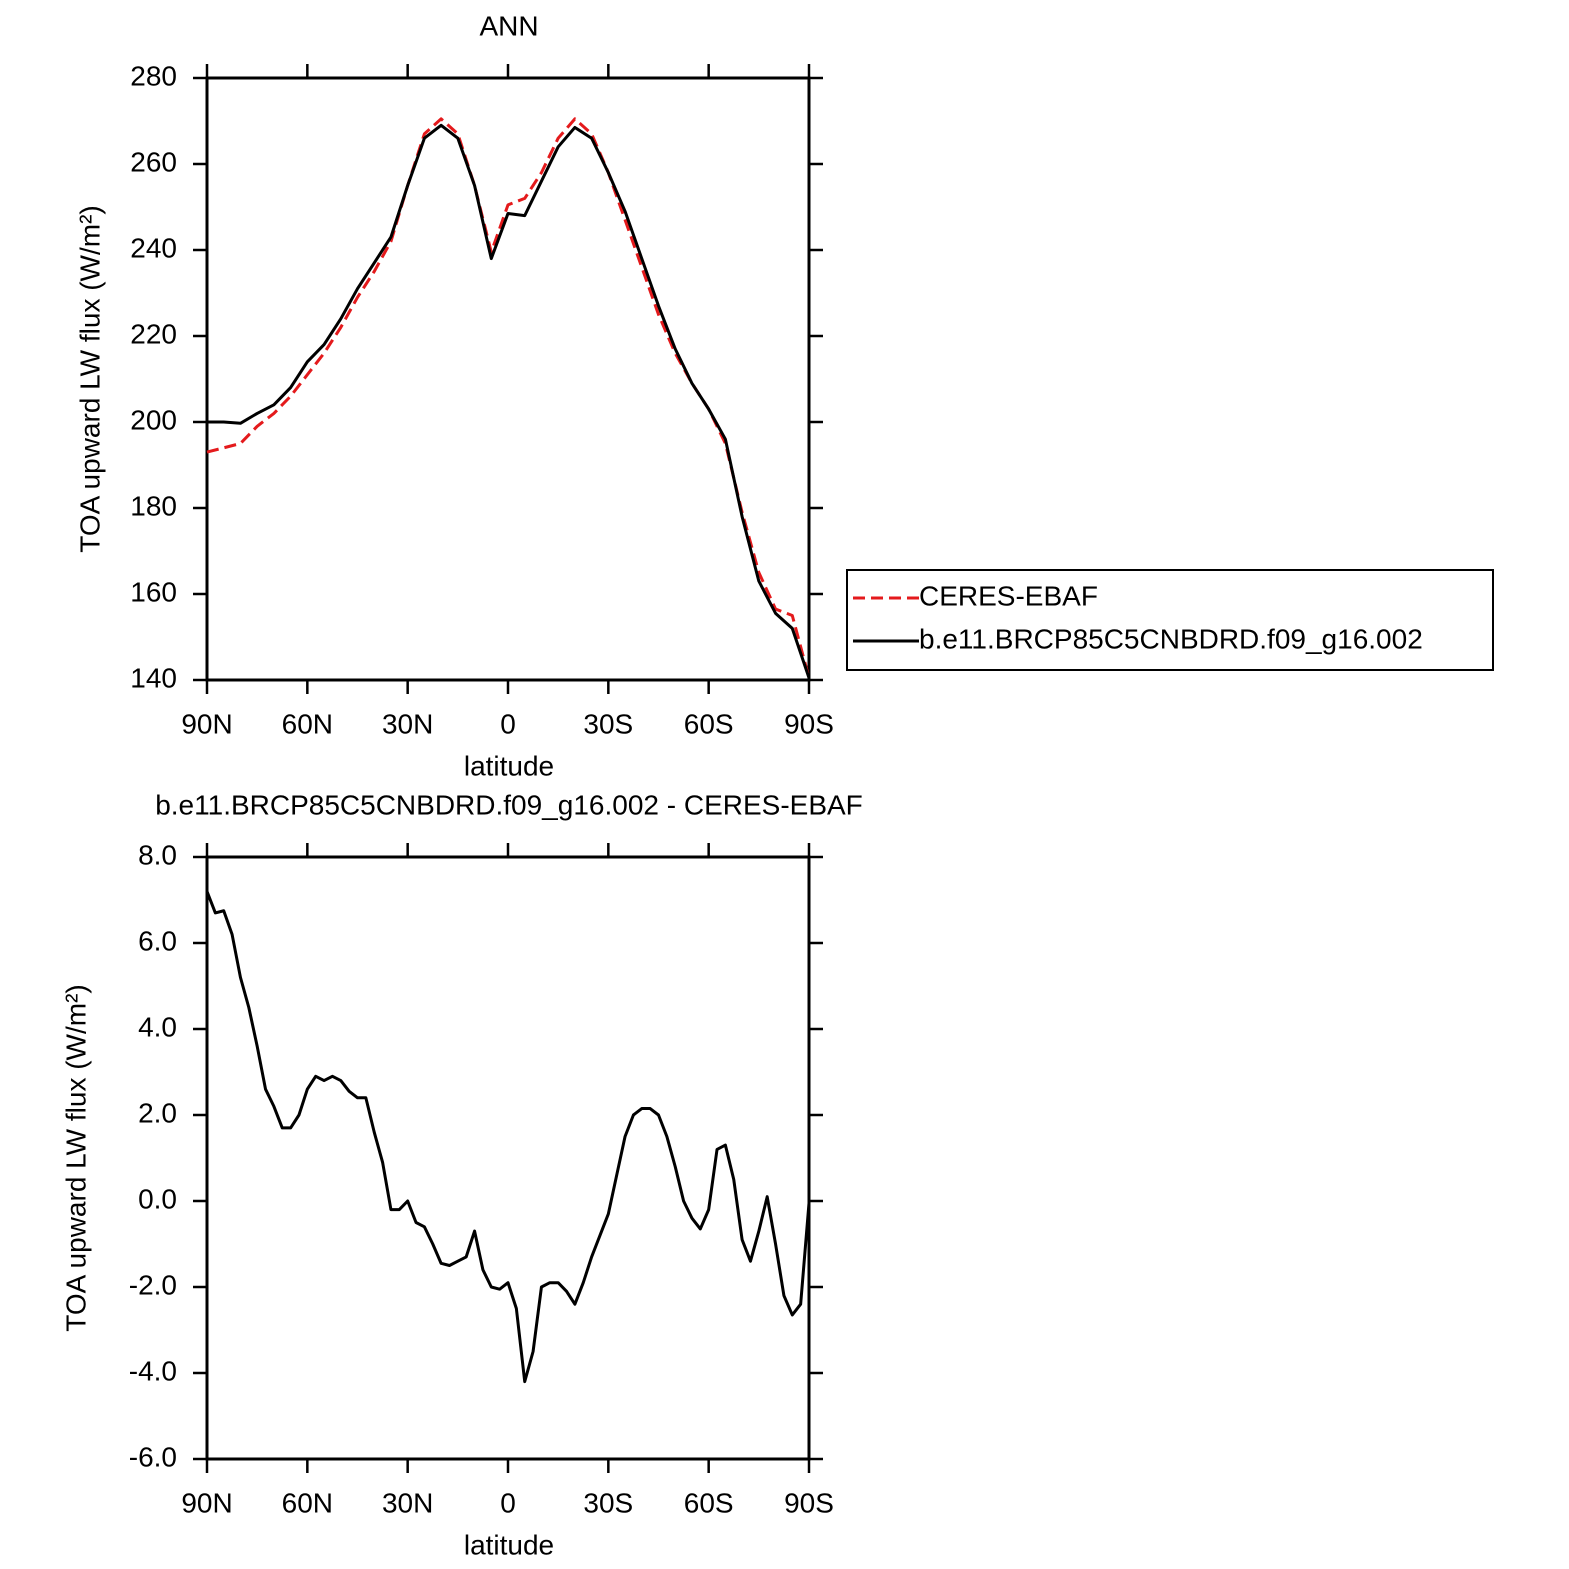 Image resolution: width=1569 pixels, height=1569 pixels. Describe the element at coordinates (157, 940) in the screenshot. I see `y-tick-label: 6.0` at that location.